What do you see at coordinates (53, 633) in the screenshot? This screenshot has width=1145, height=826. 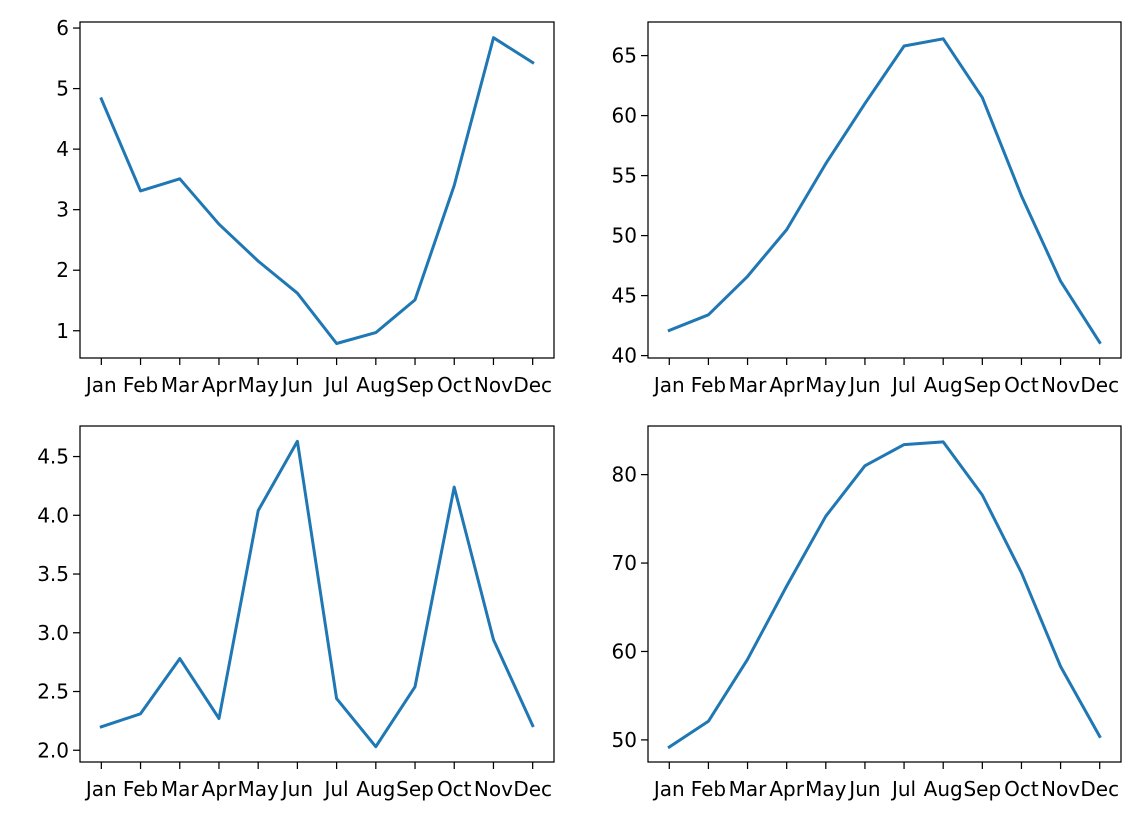 I see `y-tick-label: 3.0` at bounding box center [53, 633].